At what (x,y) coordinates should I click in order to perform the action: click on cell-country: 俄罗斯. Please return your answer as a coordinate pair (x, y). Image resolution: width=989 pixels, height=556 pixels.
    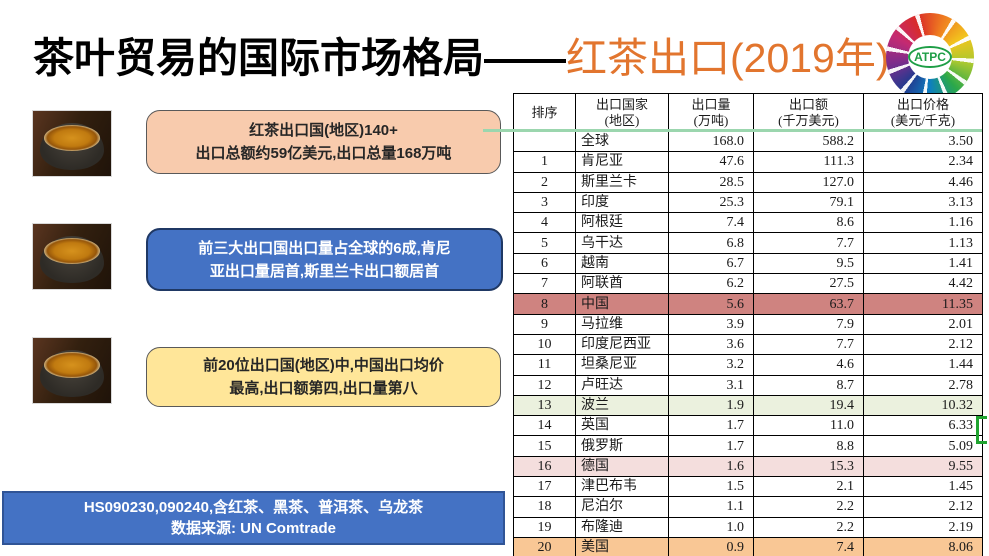
    Looking at the image, I should click on (622, 446).